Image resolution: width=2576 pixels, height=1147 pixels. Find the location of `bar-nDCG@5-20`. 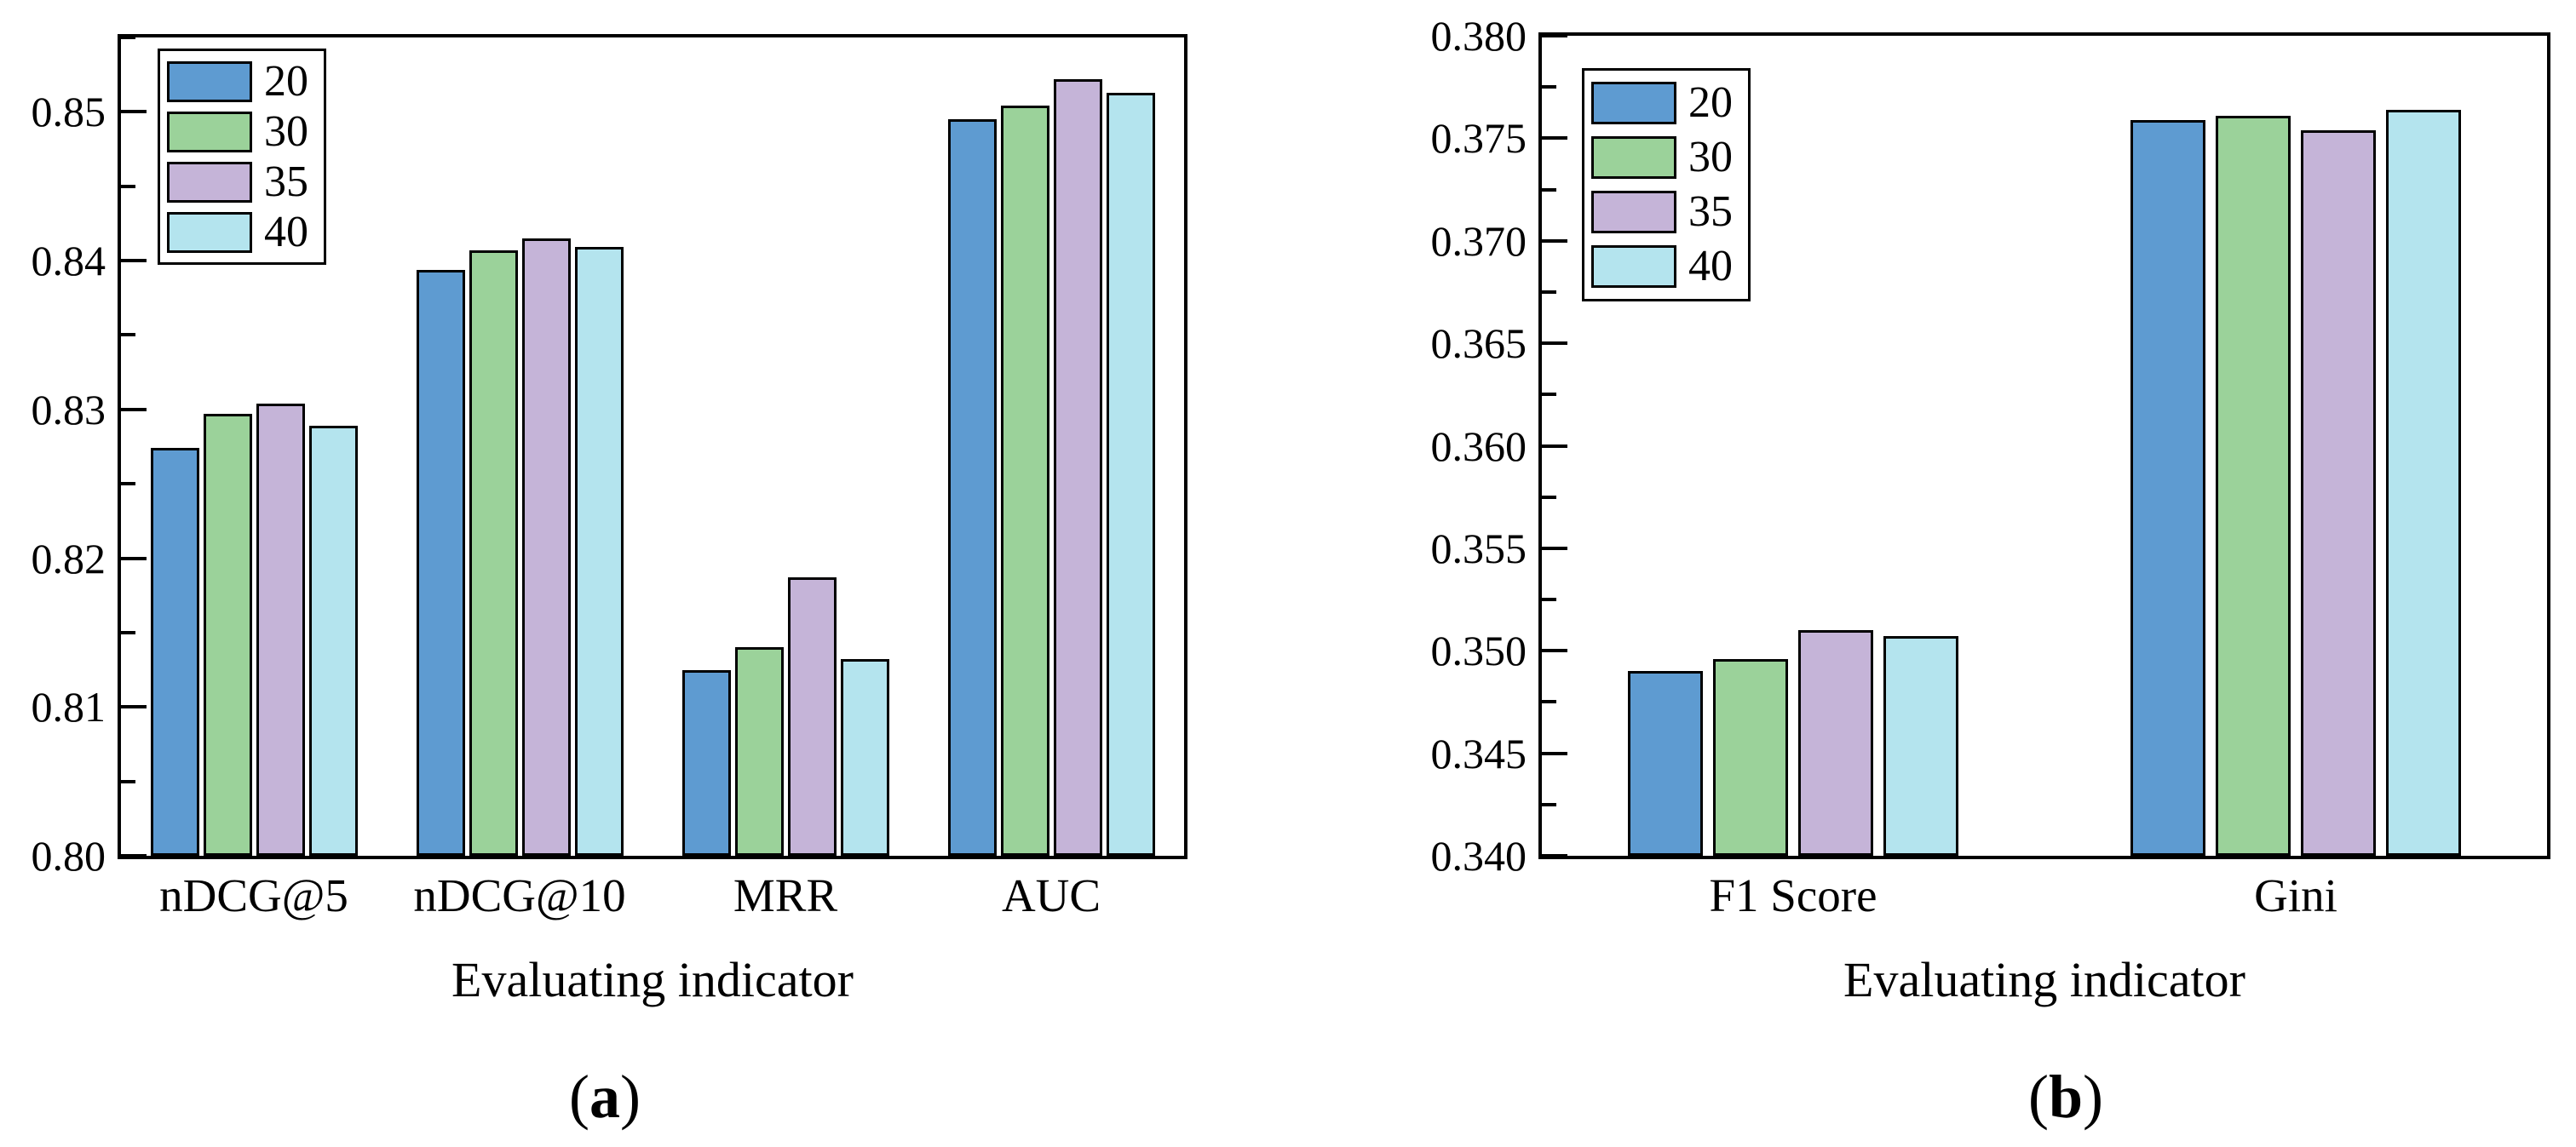

bar-nDCG@5-20 is located at coordinates (174, 652).